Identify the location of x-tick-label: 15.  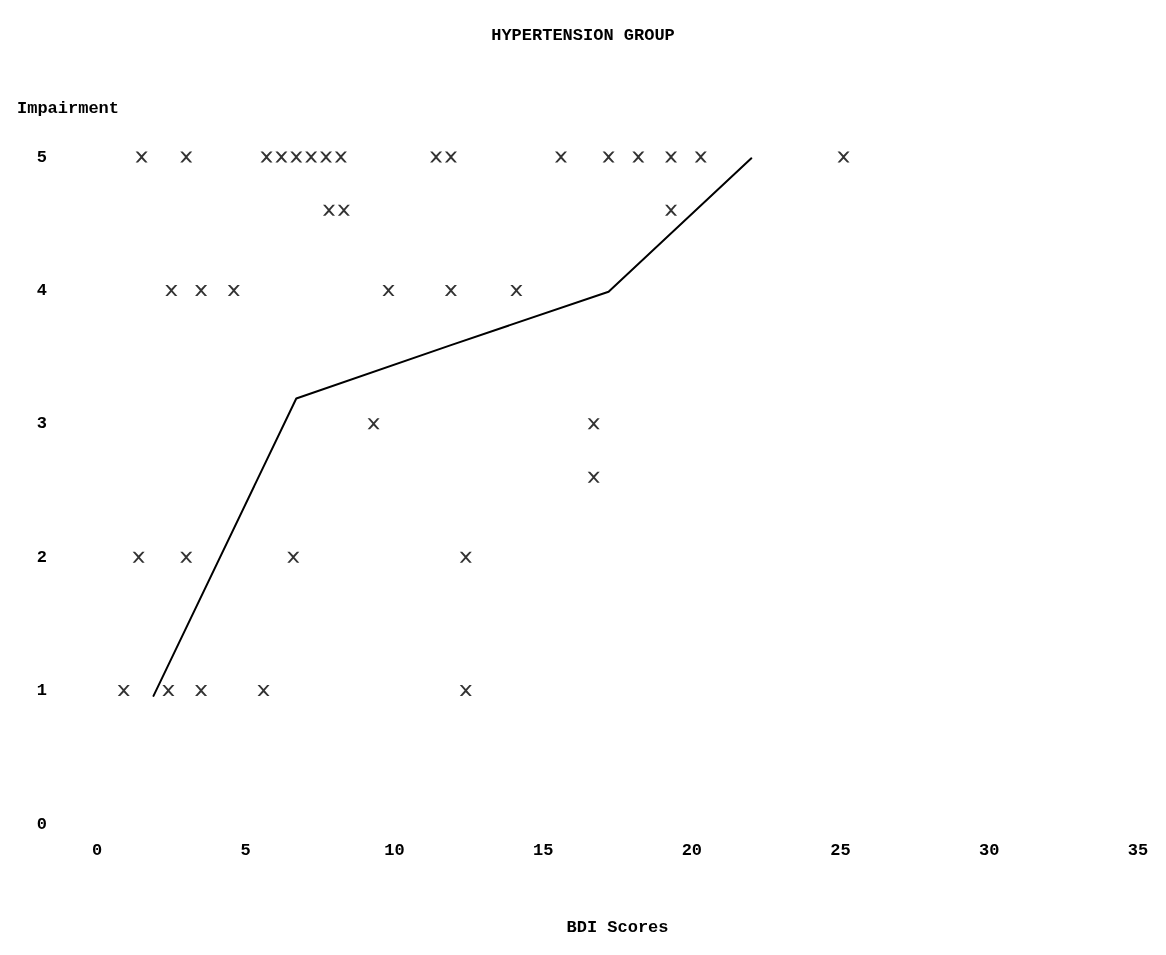
(543, 850).